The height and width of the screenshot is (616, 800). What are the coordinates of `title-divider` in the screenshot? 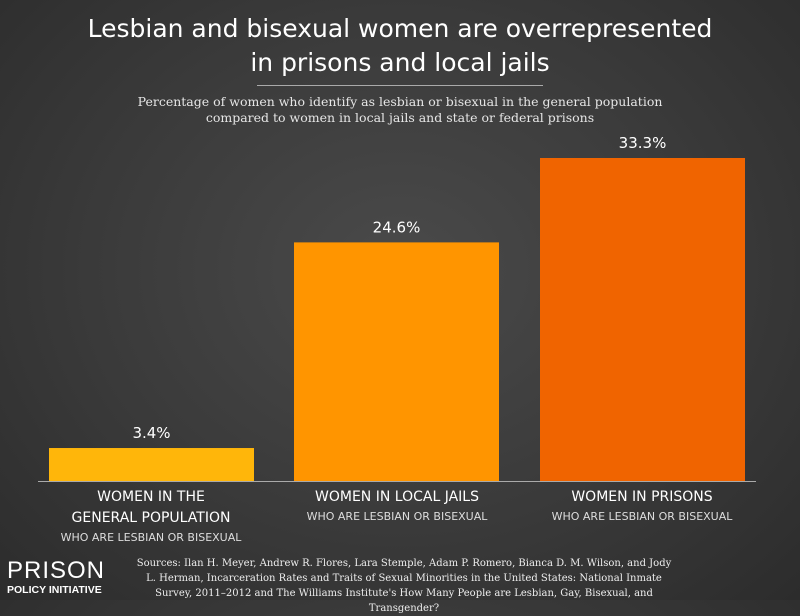 It's located at (400, 85).